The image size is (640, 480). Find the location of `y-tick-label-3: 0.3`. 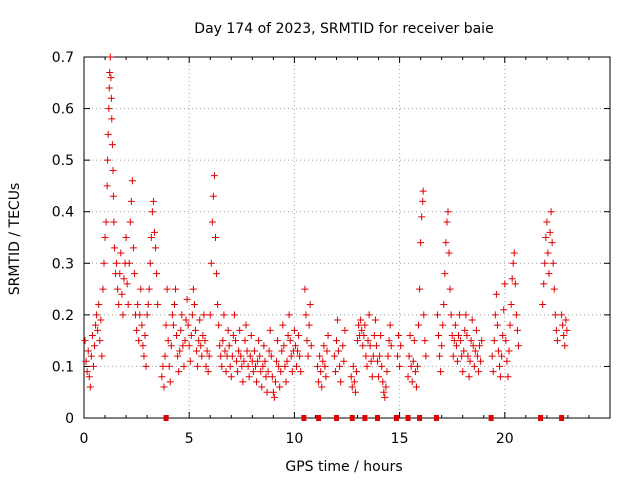

y-tick-label-3: 0.3 is located at coordinates (63, 264).